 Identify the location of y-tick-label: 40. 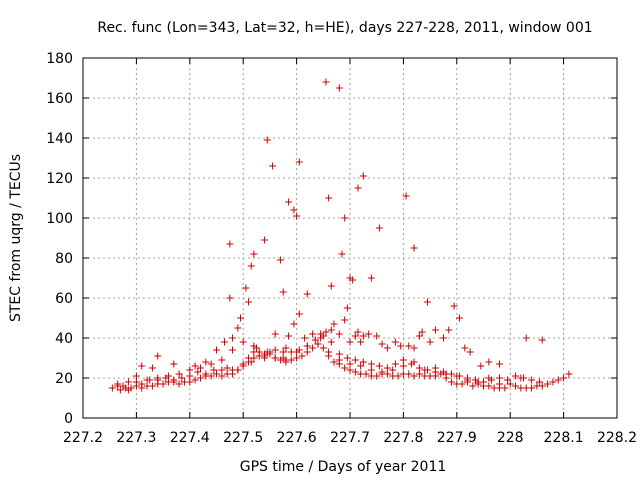
(64, 339).